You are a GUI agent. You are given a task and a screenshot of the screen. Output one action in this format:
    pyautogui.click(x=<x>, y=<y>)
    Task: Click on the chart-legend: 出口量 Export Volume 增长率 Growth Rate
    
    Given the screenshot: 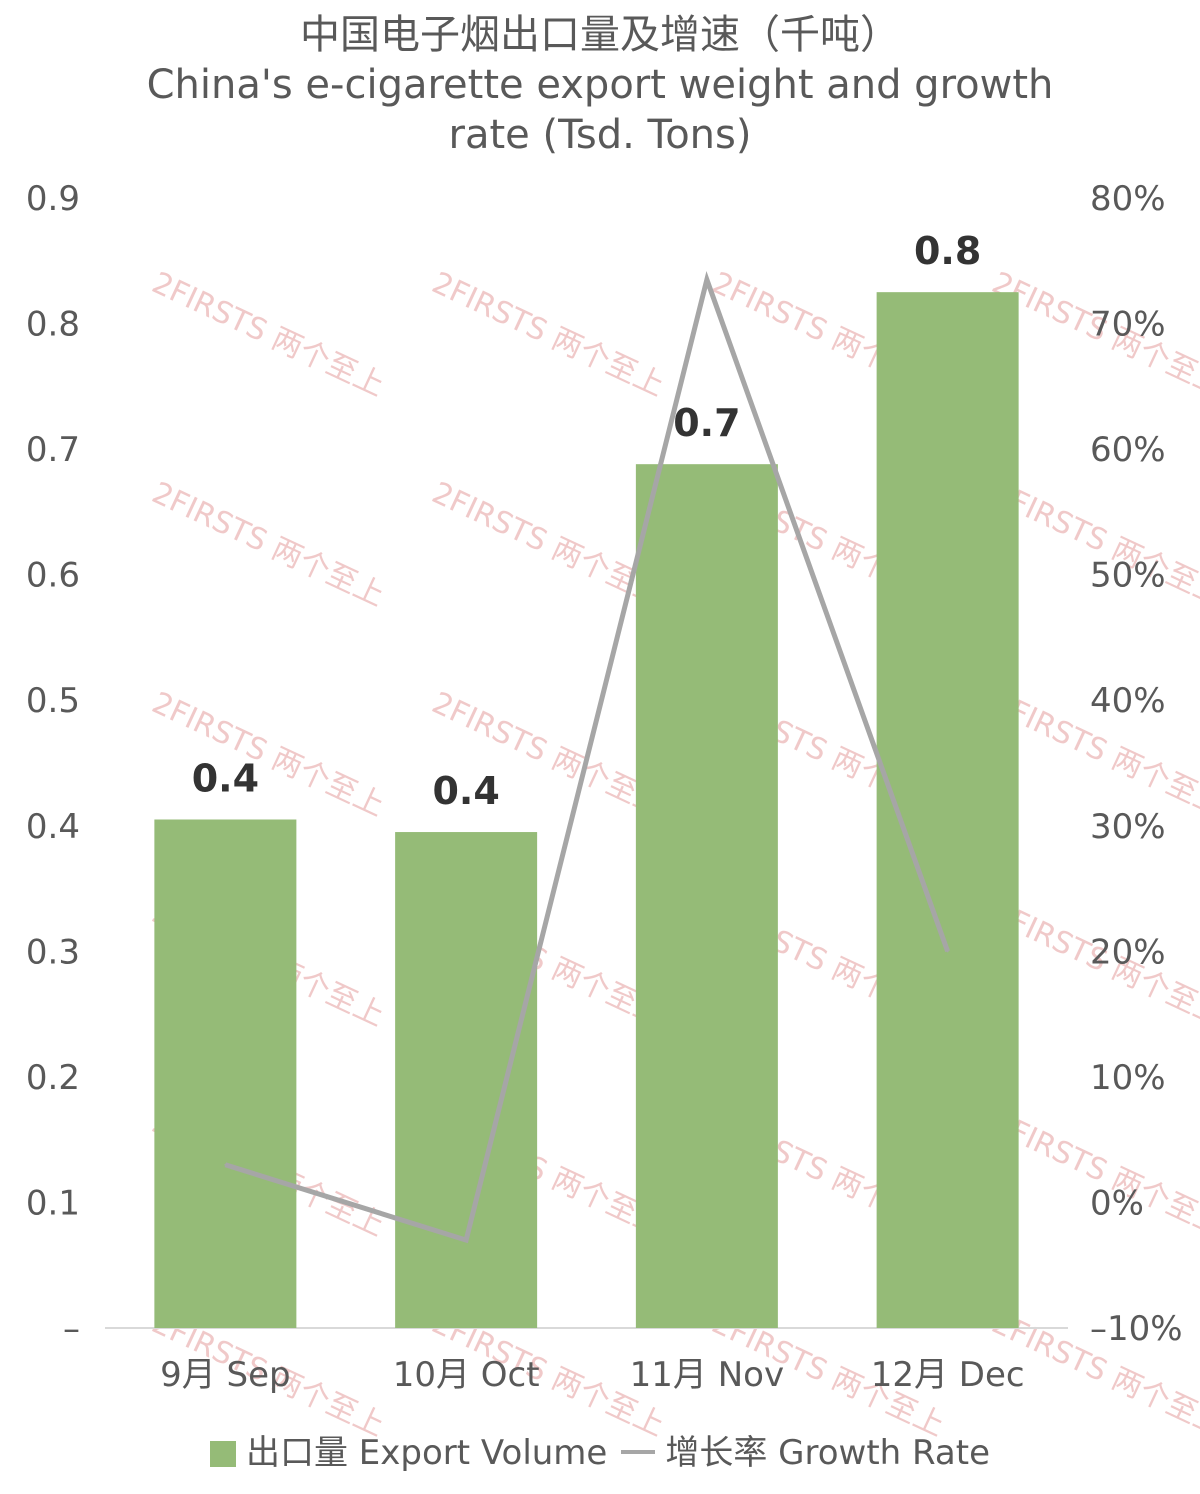 What is the action you would take?
    pyautogui.click(x=600, y=1449)
    